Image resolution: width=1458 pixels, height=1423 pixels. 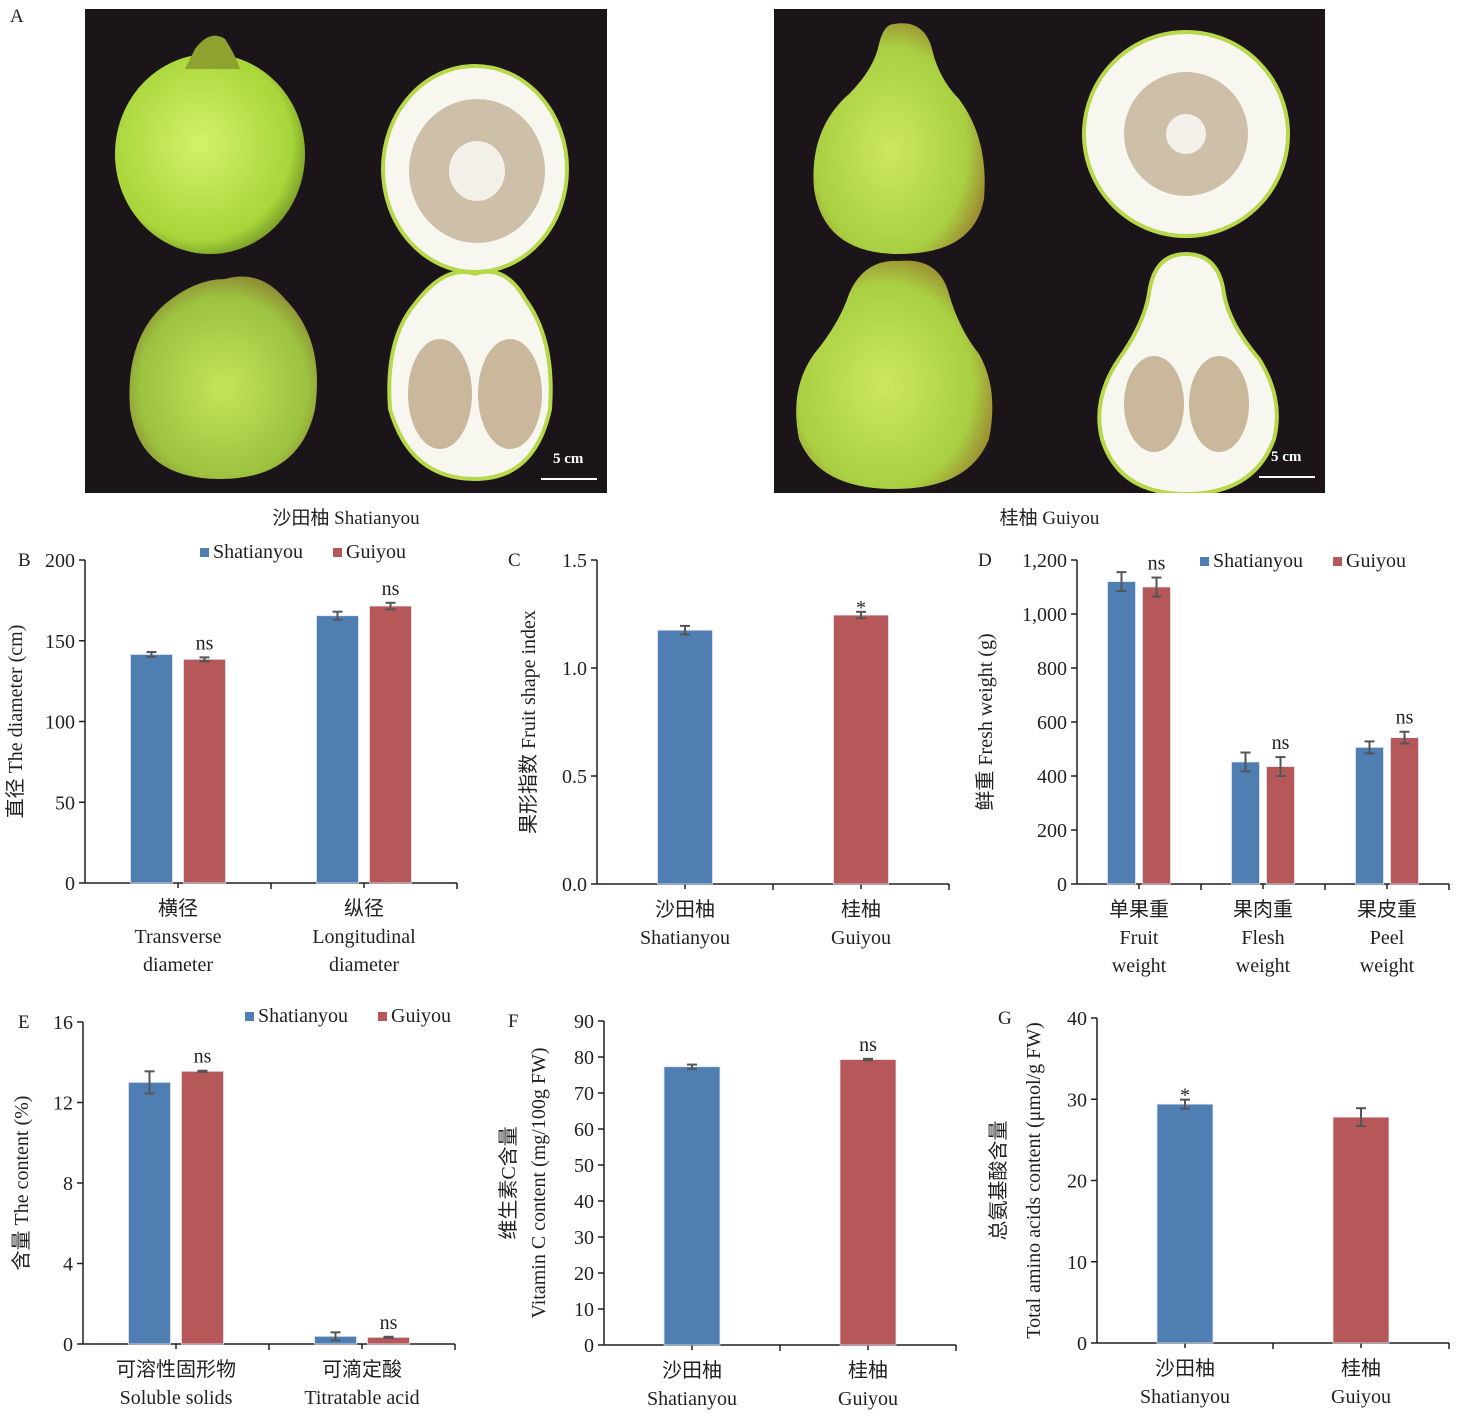 I want to click on x-category-label: Fruit, so click(x=1139, y=938).